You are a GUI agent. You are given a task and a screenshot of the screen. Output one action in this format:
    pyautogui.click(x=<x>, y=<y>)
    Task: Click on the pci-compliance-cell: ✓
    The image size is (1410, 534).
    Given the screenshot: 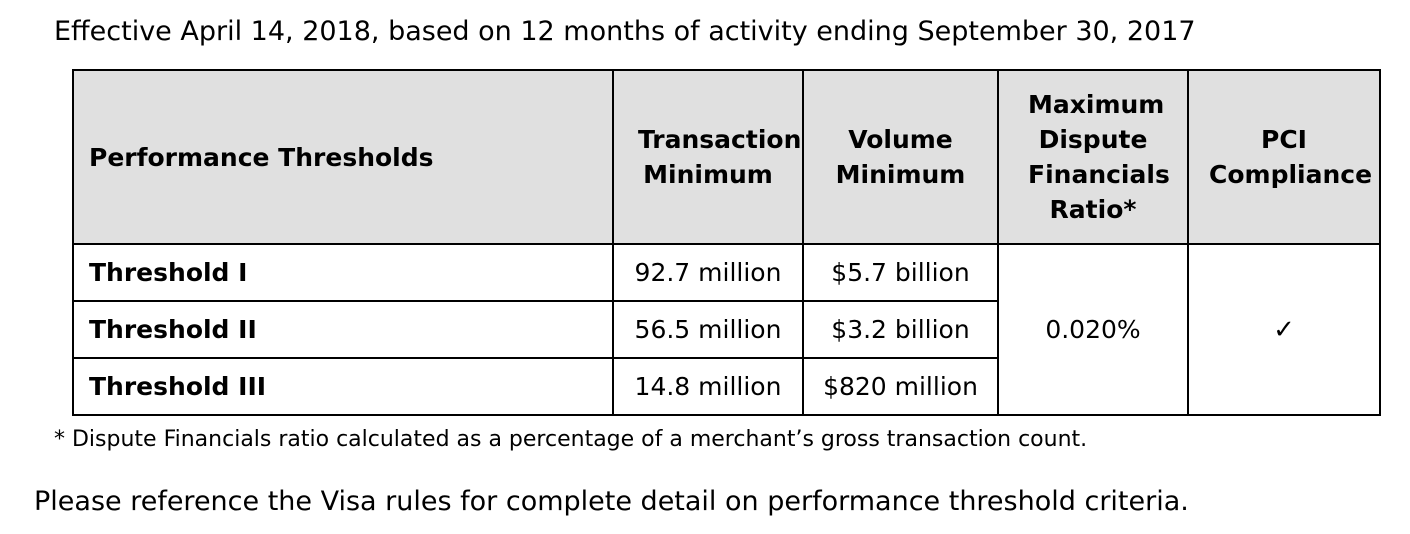 What is the action you would take?
    pyautogui.click(x=1284, y=329)
    